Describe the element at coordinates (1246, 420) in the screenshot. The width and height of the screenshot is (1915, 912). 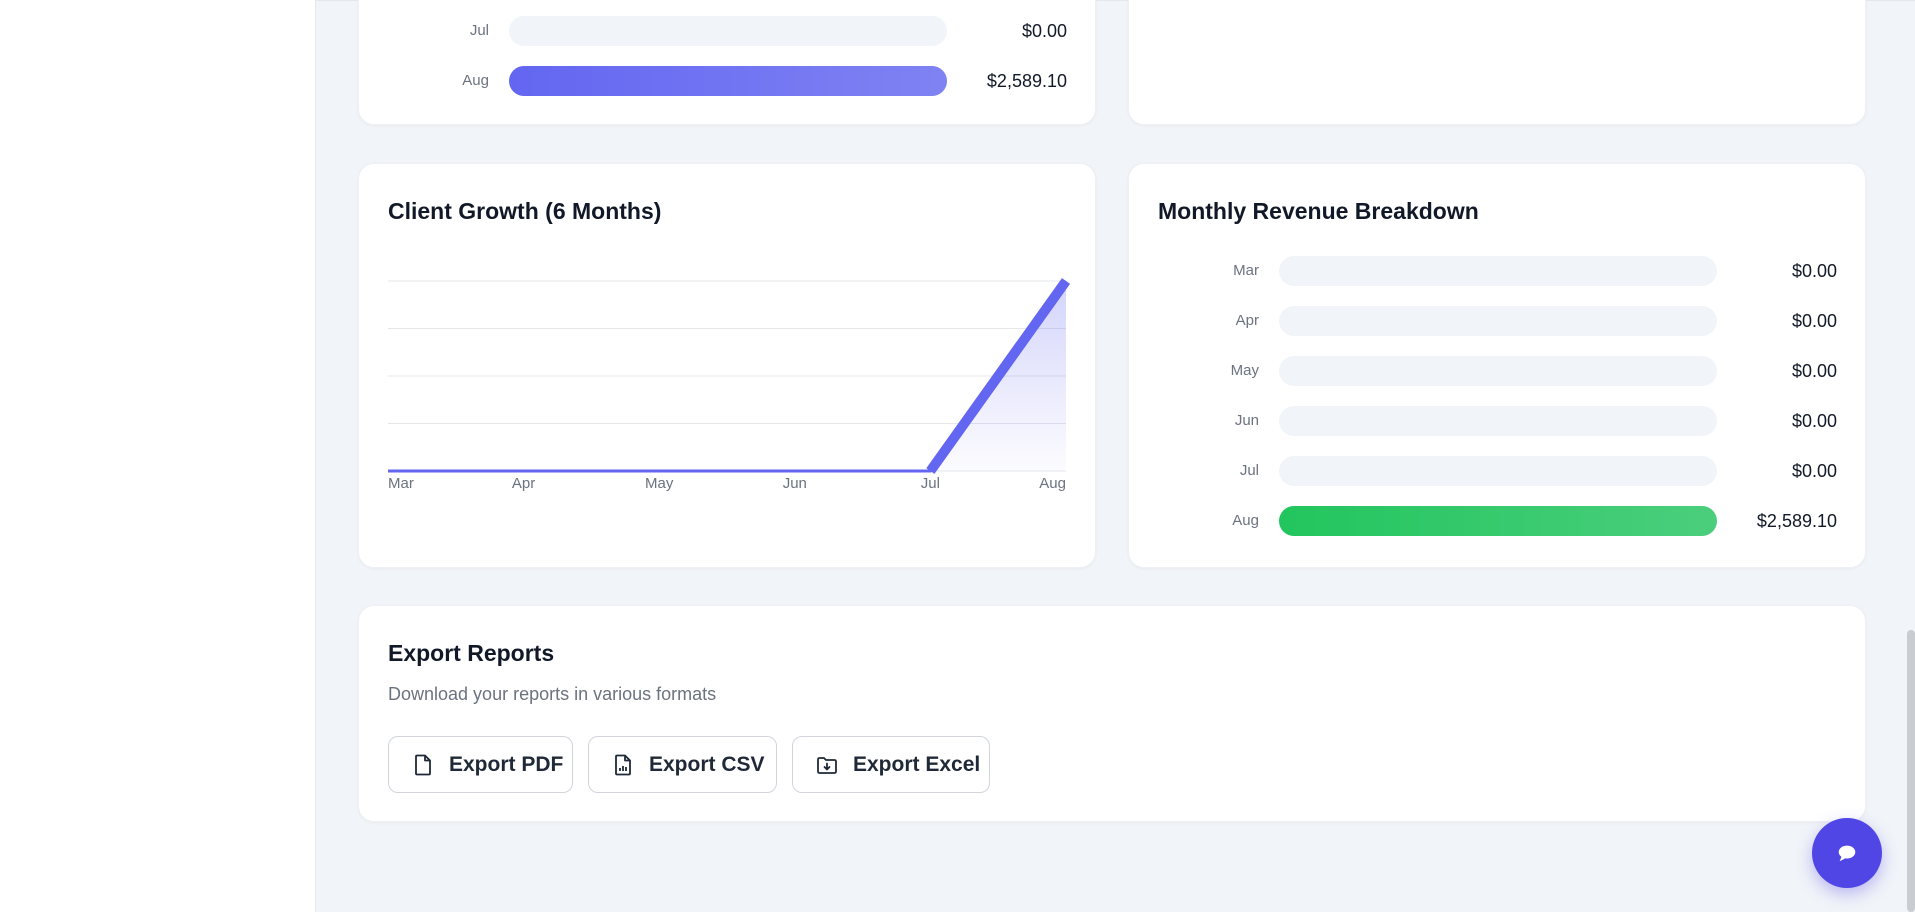
I see `bar-label: Jun` at that location.